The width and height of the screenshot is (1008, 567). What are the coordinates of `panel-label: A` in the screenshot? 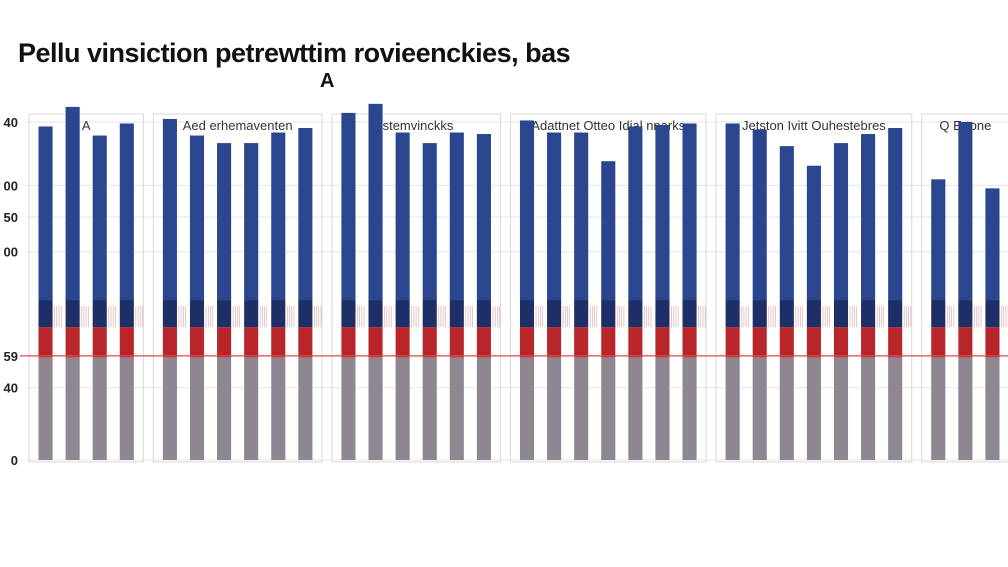 It's located at (86, 125).